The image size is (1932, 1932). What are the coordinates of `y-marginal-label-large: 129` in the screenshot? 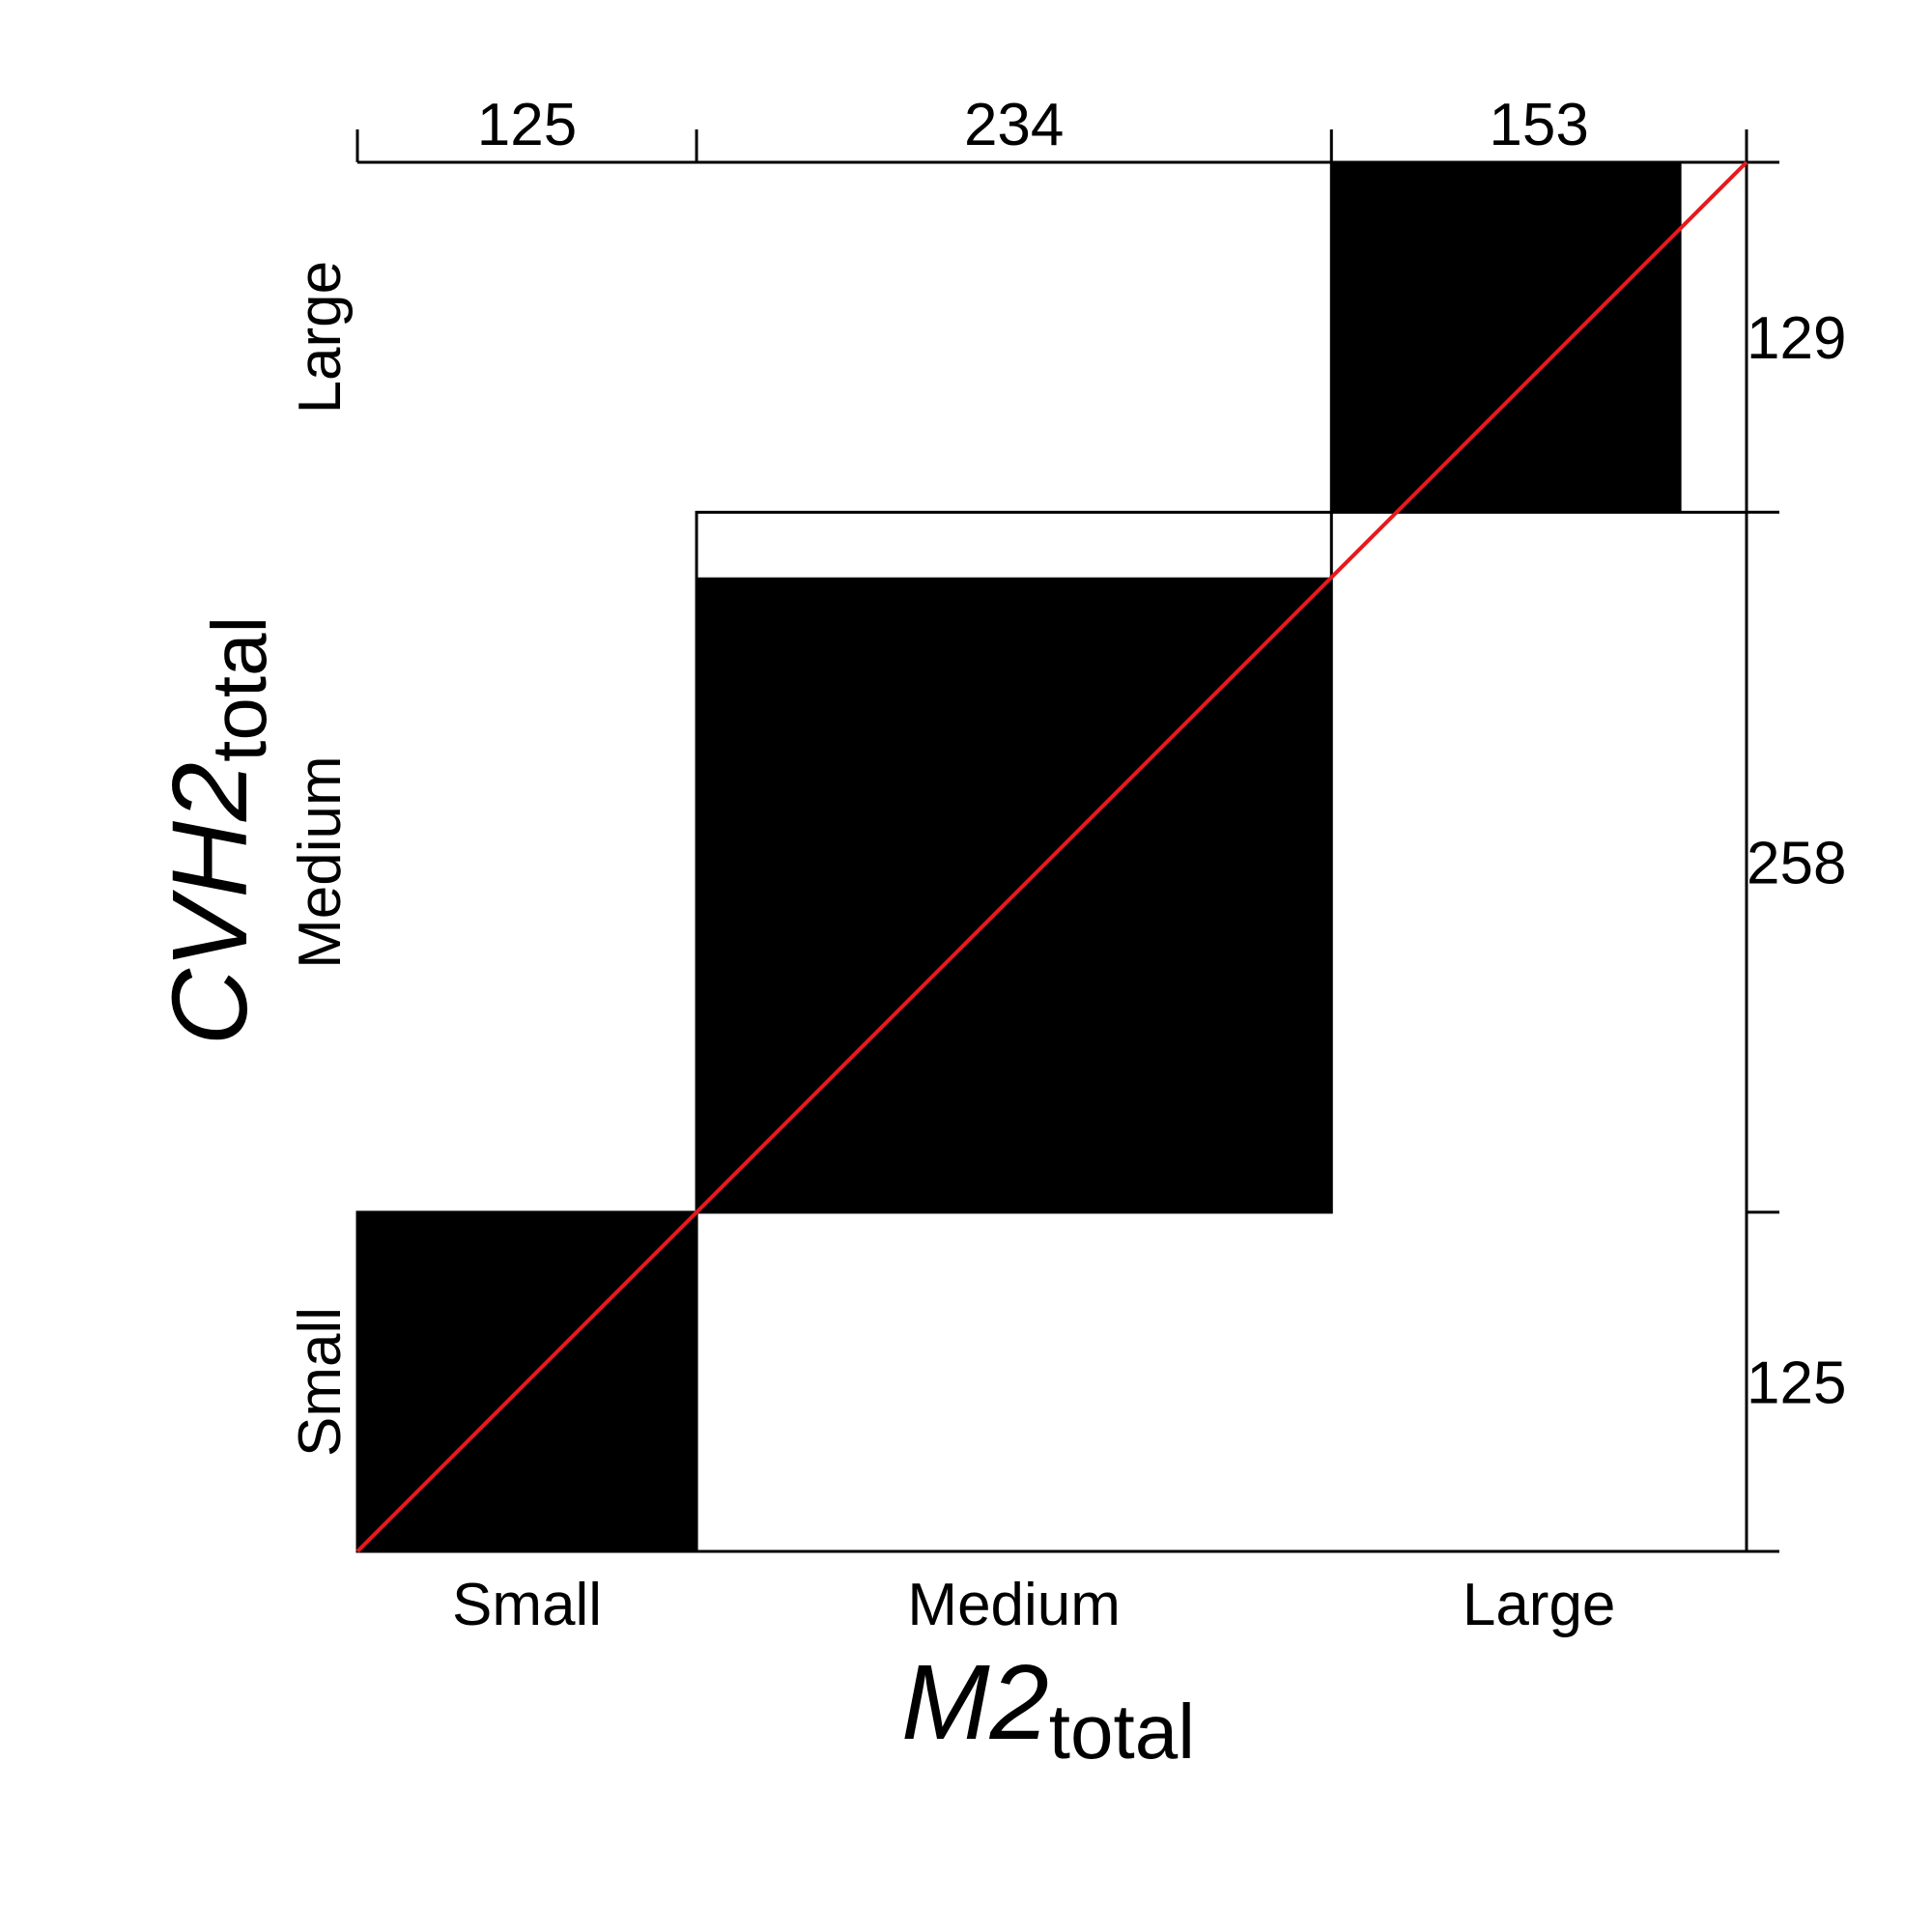 It's located at (1796, 338).